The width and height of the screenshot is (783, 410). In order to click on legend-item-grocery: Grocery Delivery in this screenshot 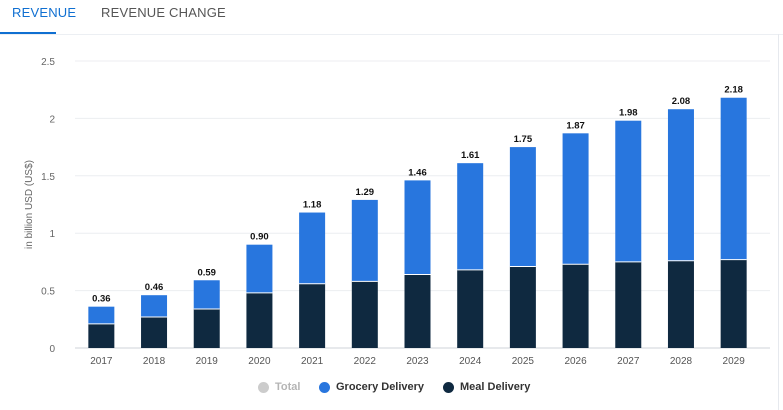, I will do `click(371, 387)`.